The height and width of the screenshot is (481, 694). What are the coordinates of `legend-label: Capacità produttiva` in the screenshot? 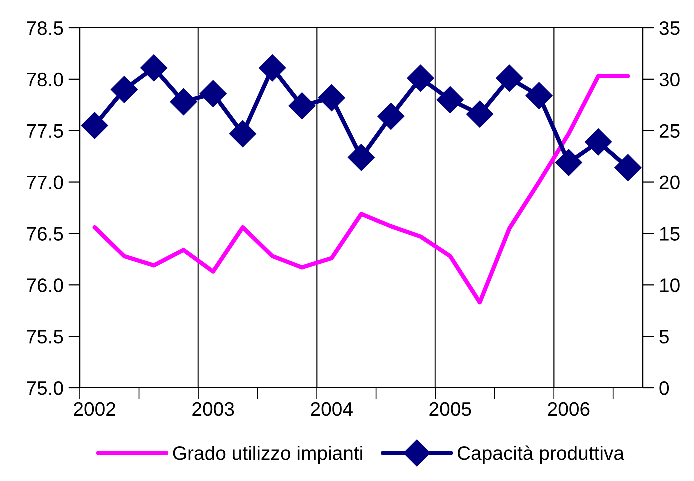 It's located at (541, 455).